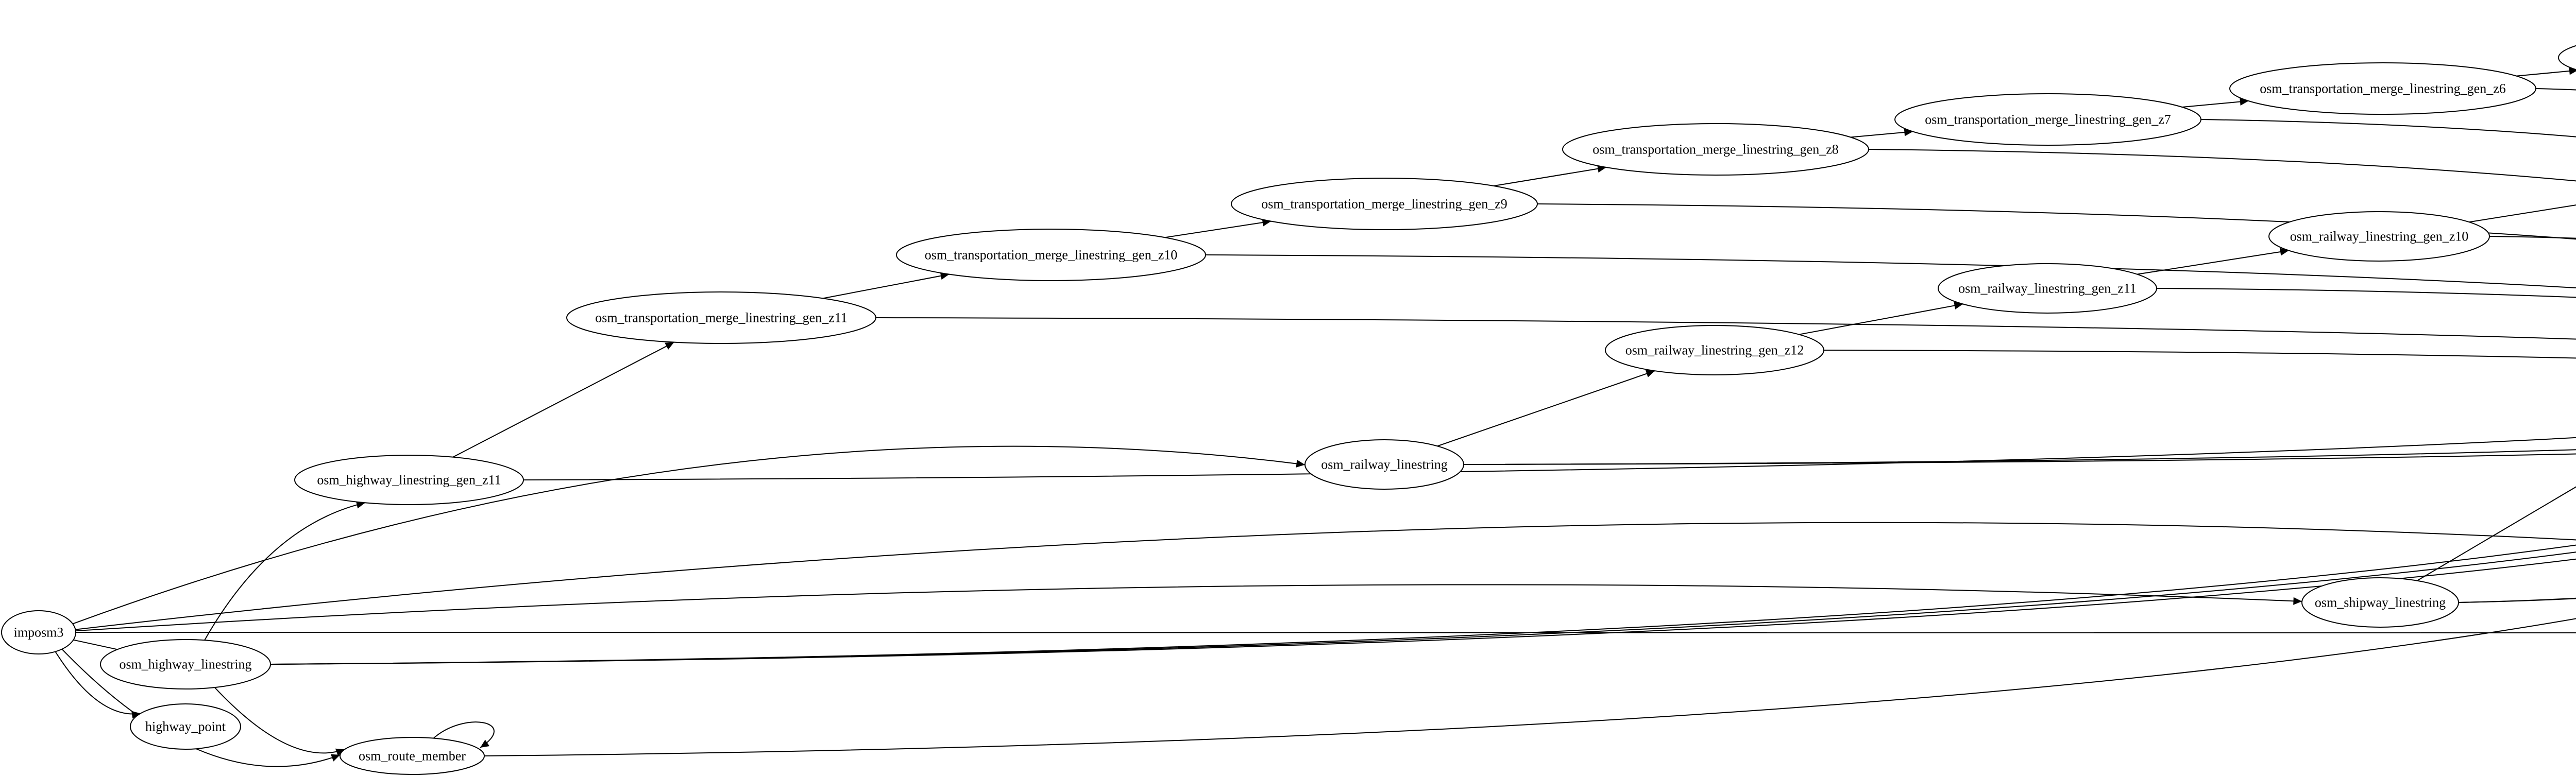 This screenshot has width=2576, height=776. I want to click on node-r10: osm_railway_linestring_gen_z10, so click(2379, 236).